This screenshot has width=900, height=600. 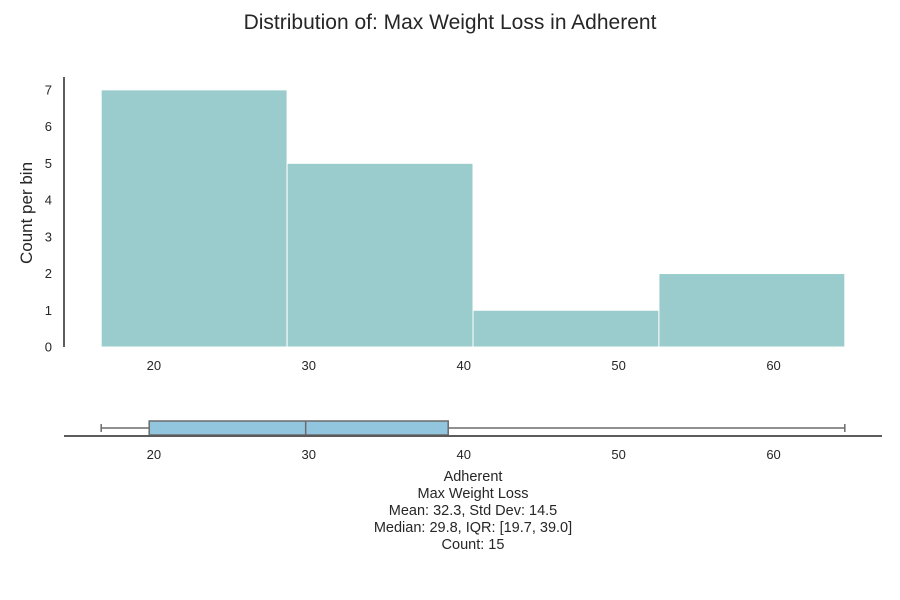 What do you see at coordinates (473, 477) in the screenshot?
I see `stats-line-1: Adherent` at bounding box center [473, 477].